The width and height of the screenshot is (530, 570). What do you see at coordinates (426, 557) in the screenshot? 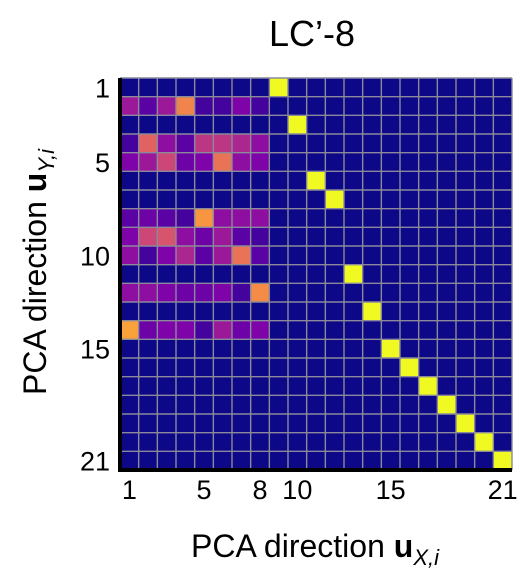
I see `x-axis-label-subscript: X,i` at bounding box center [426, 557].